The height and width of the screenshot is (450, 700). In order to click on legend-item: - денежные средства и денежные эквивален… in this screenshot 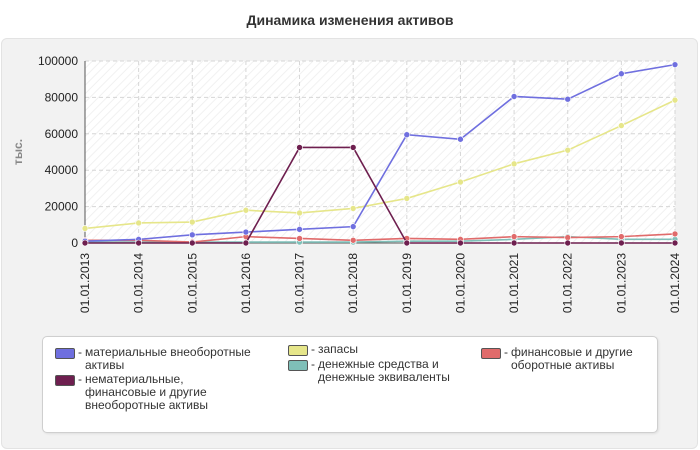, I will do `click(380, 371)`.